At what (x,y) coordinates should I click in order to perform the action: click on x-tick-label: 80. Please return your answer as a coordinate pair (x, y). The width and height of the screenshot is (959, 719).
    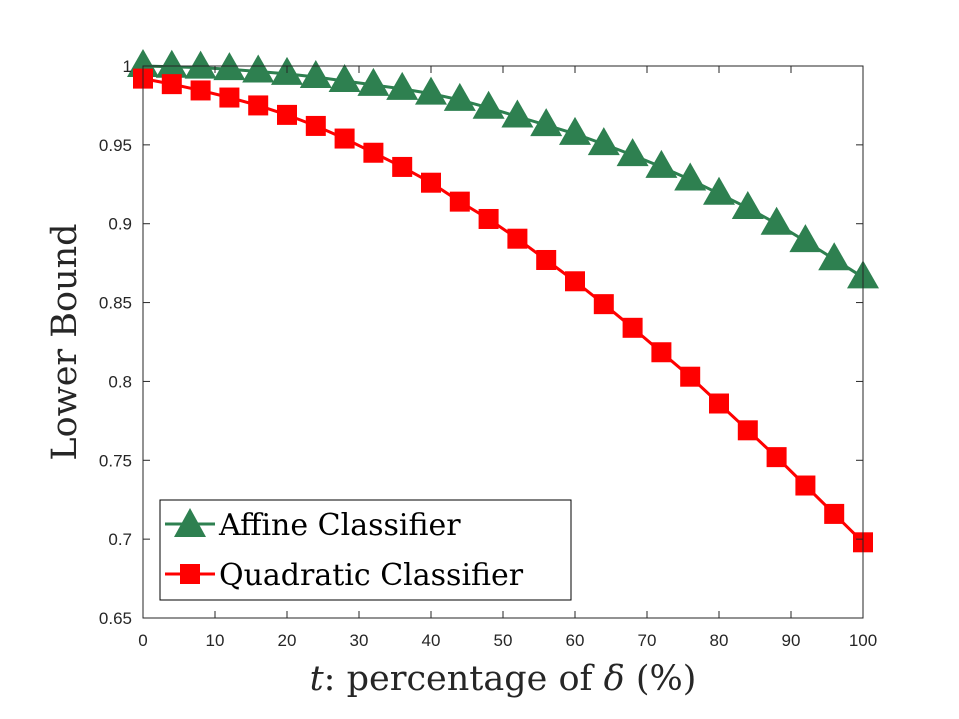
    Looking at the image, I should click on (719, 640).